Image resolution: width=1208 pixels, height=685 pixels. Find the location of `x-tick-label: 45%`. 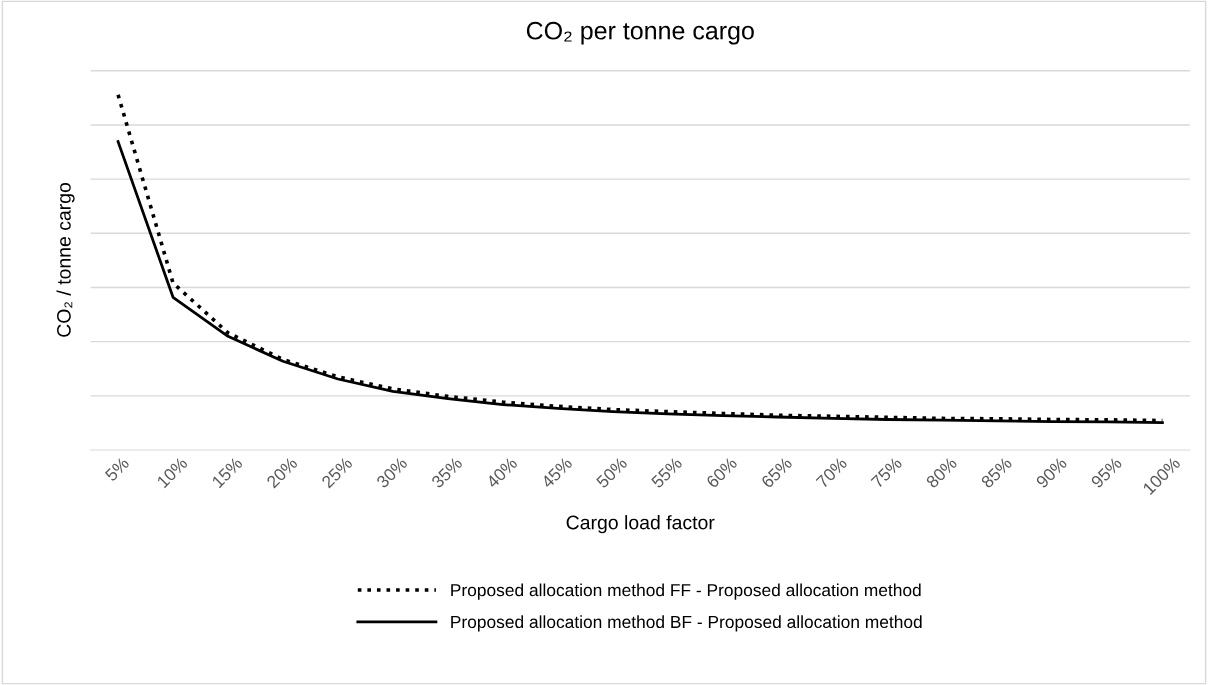

x-tick-label: 45% is located at coordinates (556, 472).